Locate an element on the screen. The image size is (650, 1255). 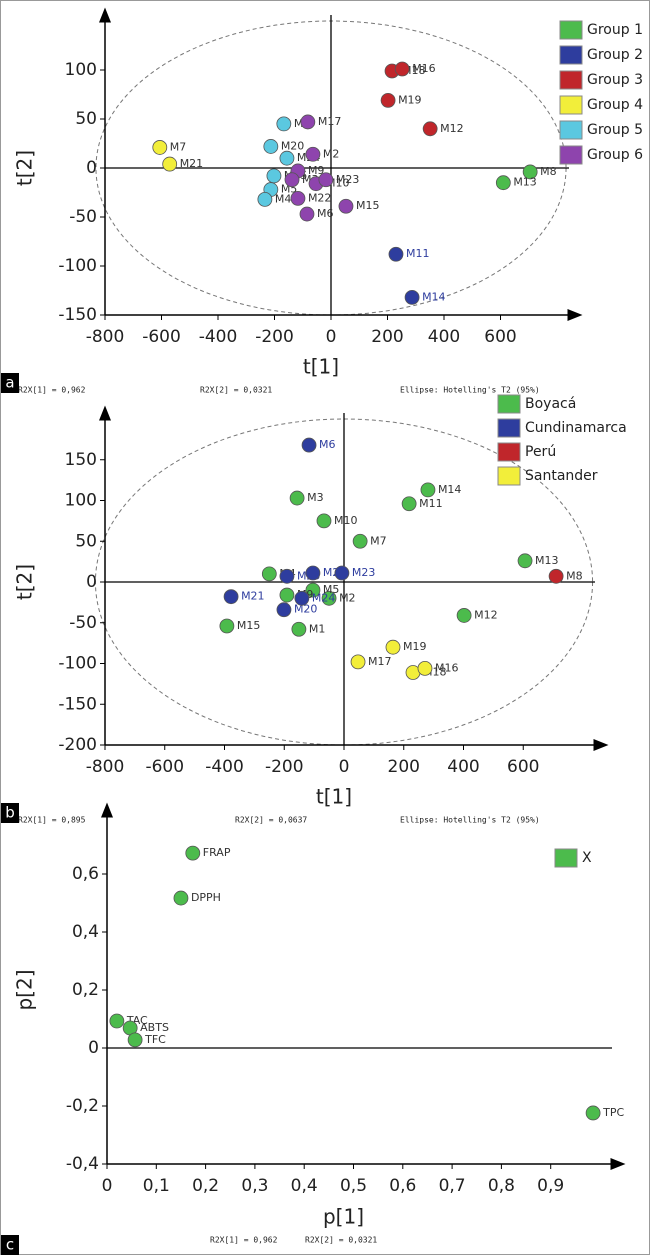
x-tick-label: -800 is located at coordinates (105, 337).